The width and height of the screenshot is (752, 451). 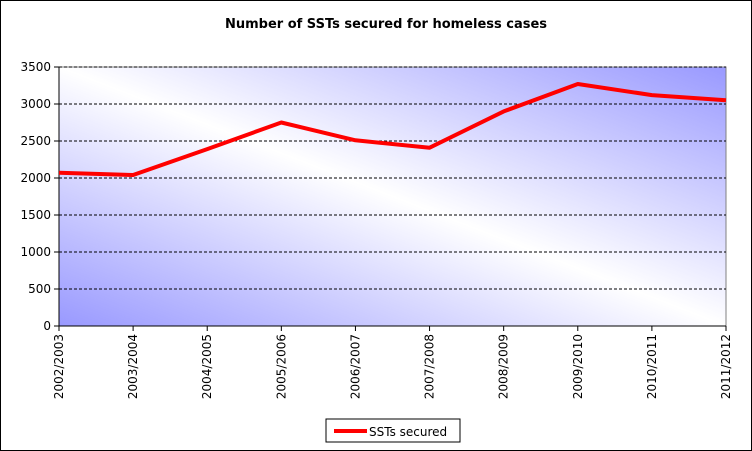 What do you see at coordinates (207, 366) in the screenshot?
I see `x-tick-label: 2004/2005` at bounding box center [207, 366].